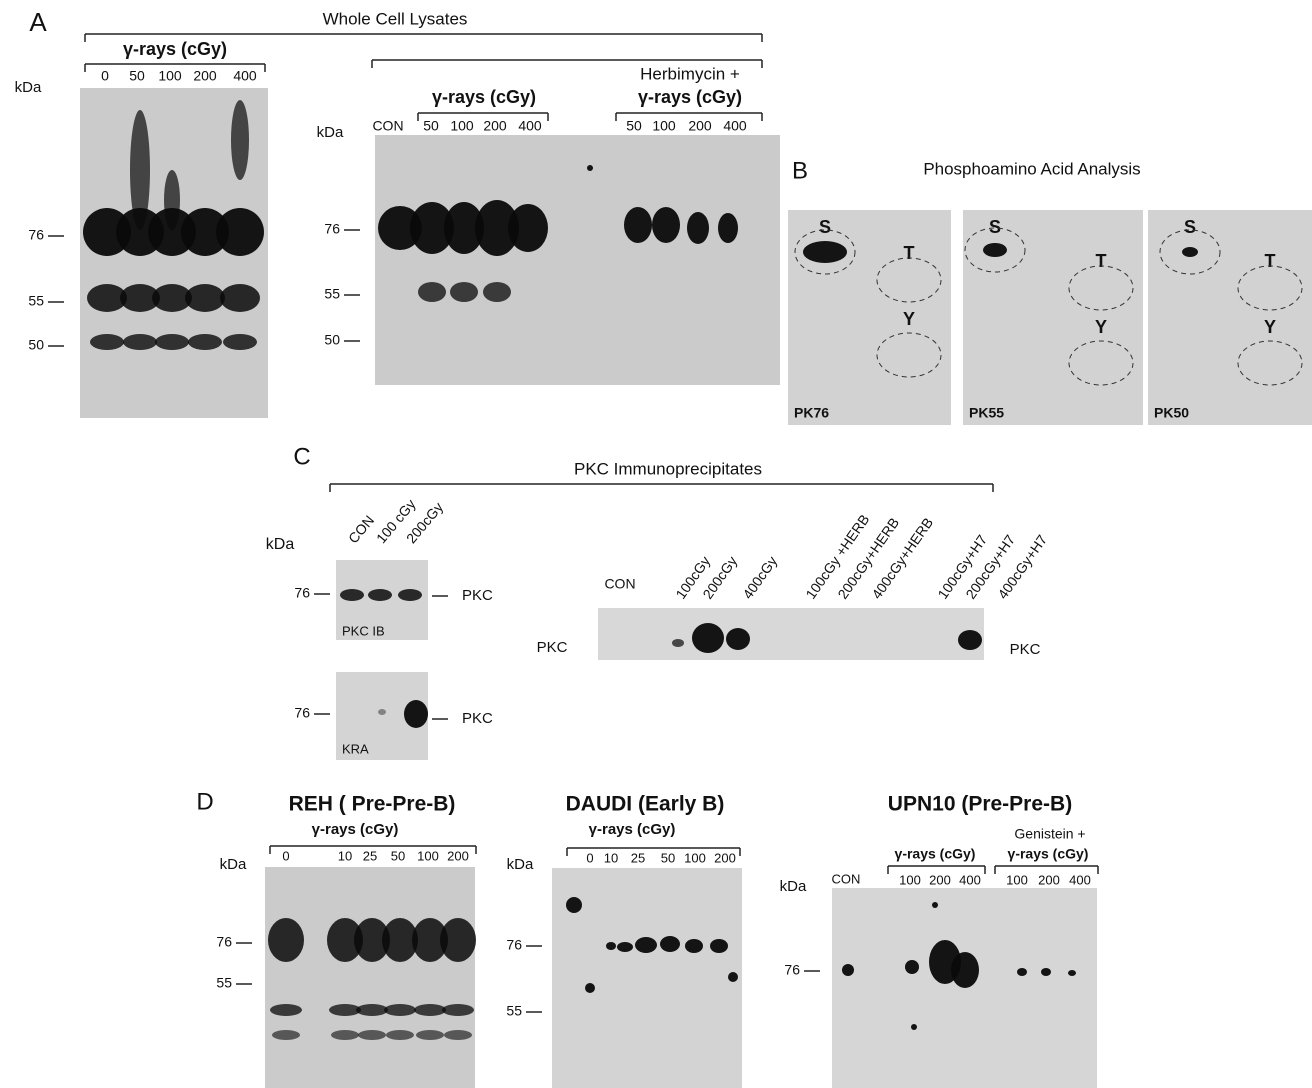 The height and width of the screenshot is (1088, 1312). I want to click on panel-title: PKC Immunoprecipitates, so click(668, 468).